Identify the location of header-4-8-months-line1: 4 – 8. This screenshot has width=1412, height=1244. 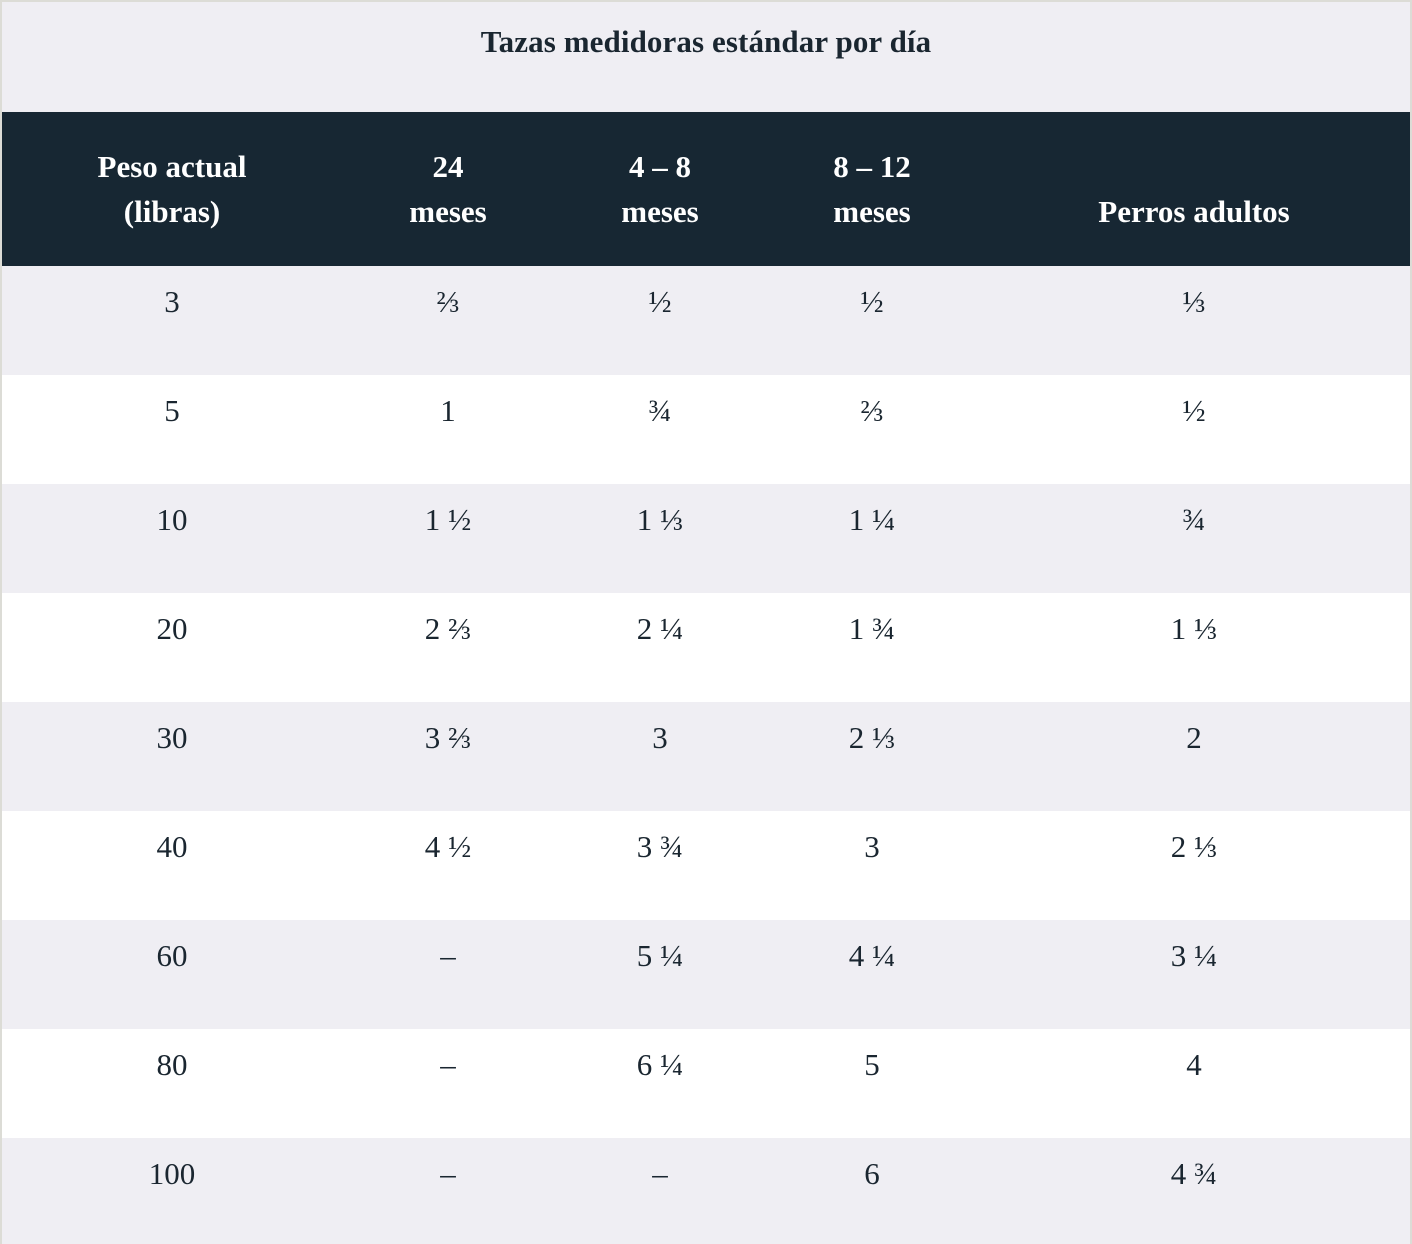
(660, 166).